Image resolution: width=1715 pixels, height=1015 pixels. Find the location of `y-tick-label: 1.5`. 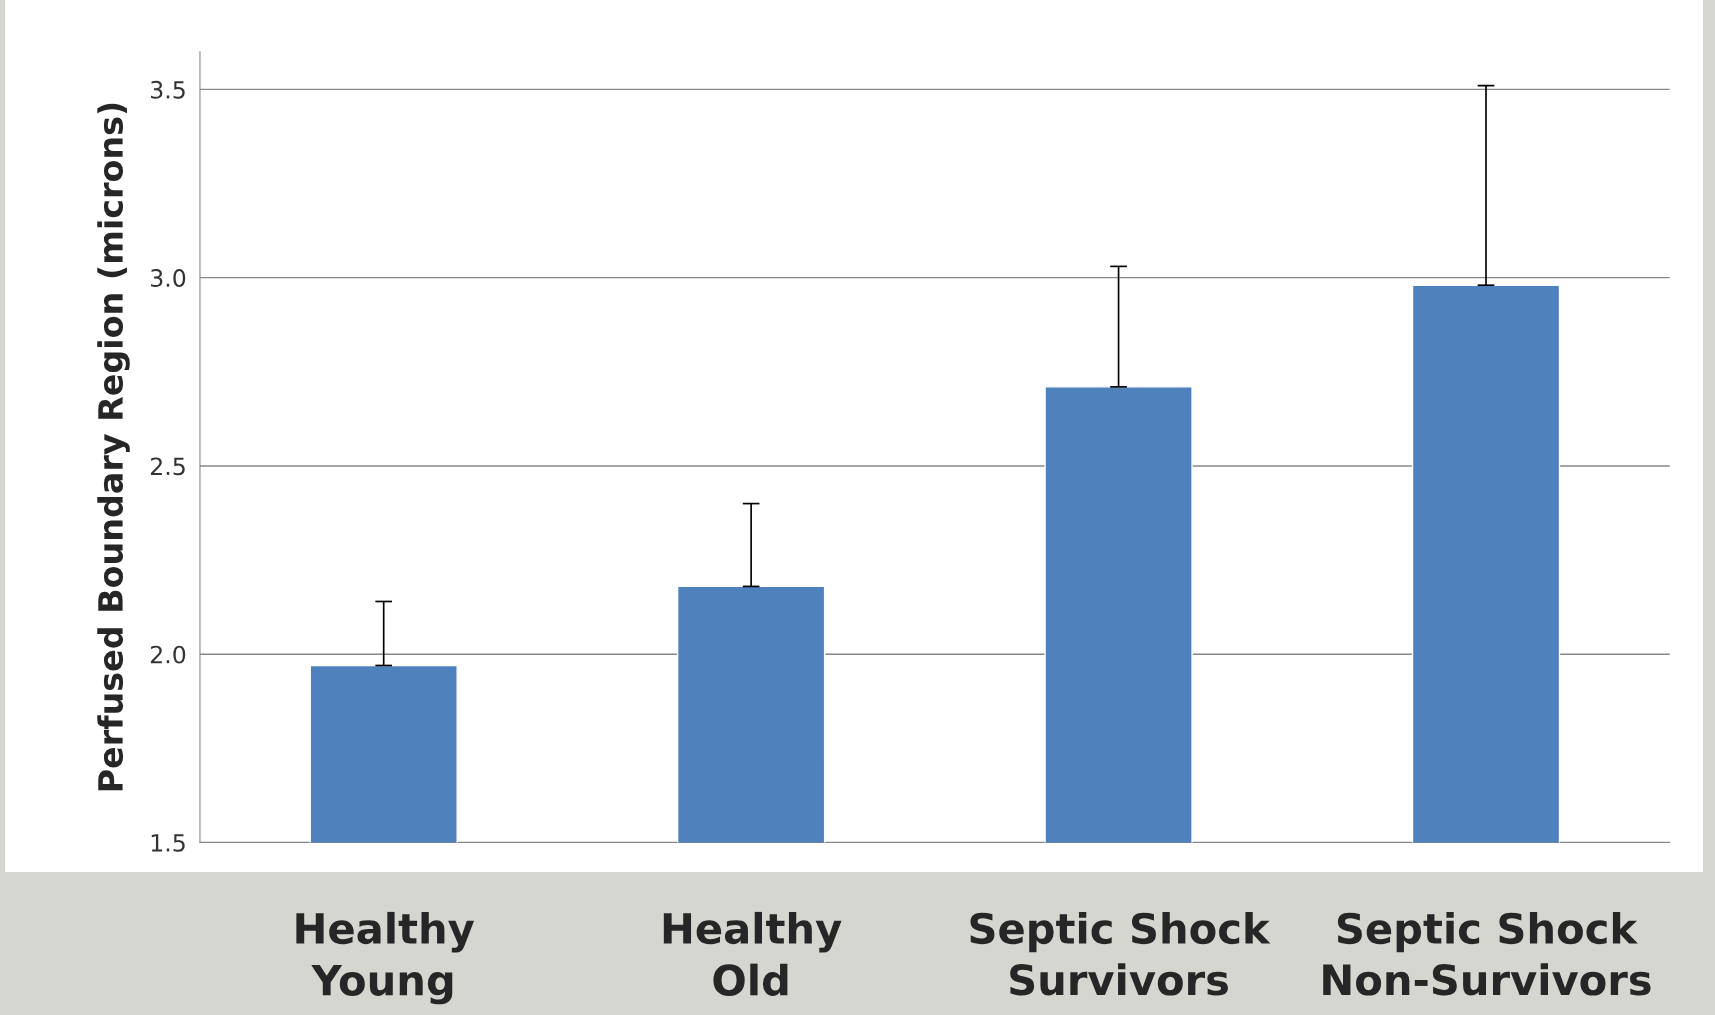

y-tick-label: 1.5 is located at coordinates (168, 843).